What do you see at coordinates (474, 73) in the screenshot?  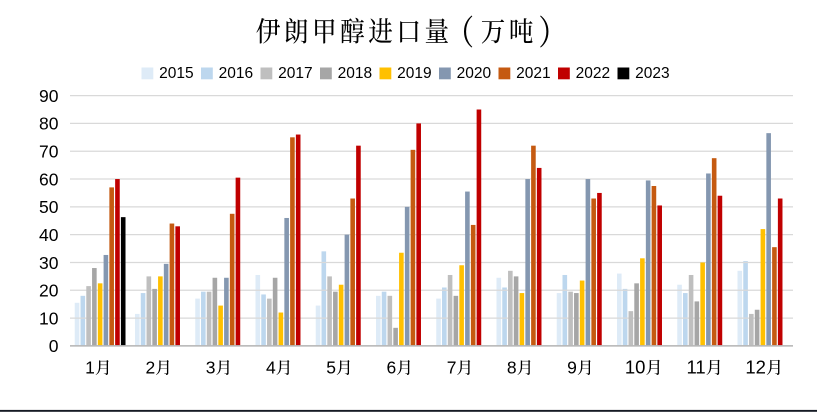 I see `svg-text: 2020` at bounding box center [474, 73].